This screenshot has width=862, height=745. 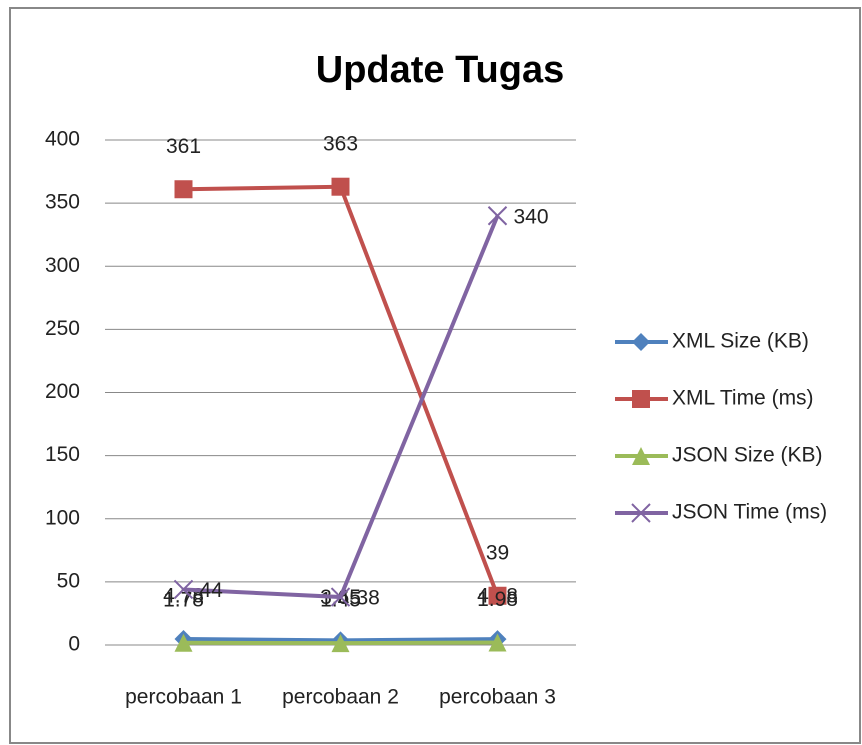 I want to click on data-label: 39, so click(x=497, y=552).